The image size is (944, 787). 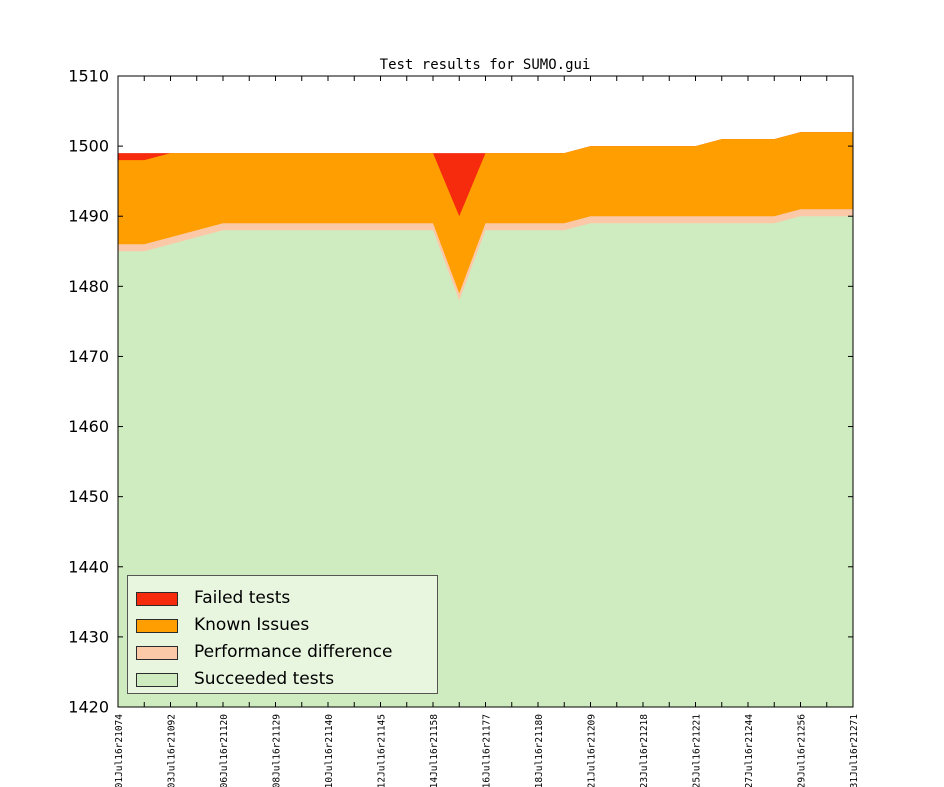 I want to click on x-tick-label: 27Jul16r21244, so click(x=749, y=750).